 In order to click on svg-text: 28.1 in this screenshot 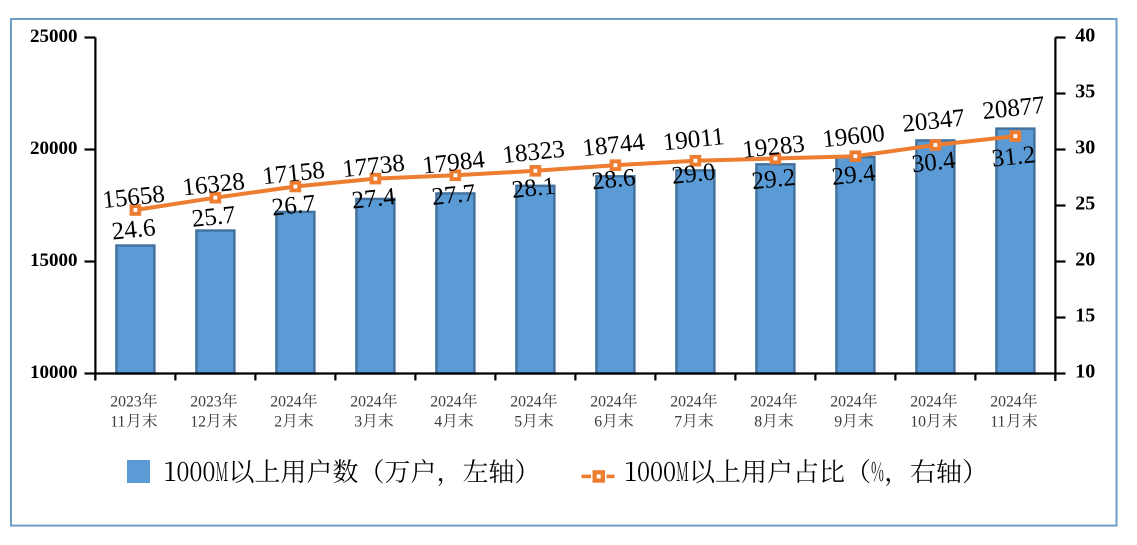, I will do `click(533, 188)`.